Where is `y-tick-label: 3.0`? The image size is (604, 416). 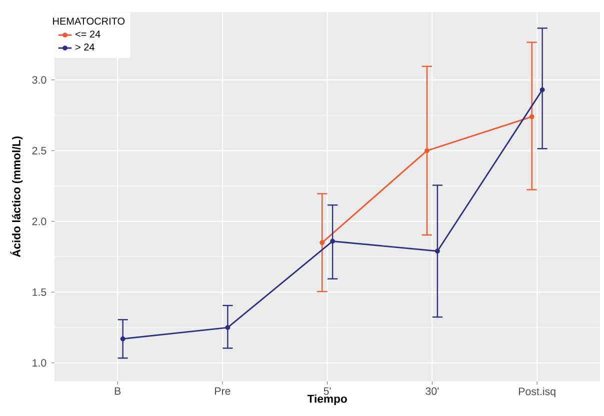
y-tick-label: 3.0 is located at coordinates (39, 80).